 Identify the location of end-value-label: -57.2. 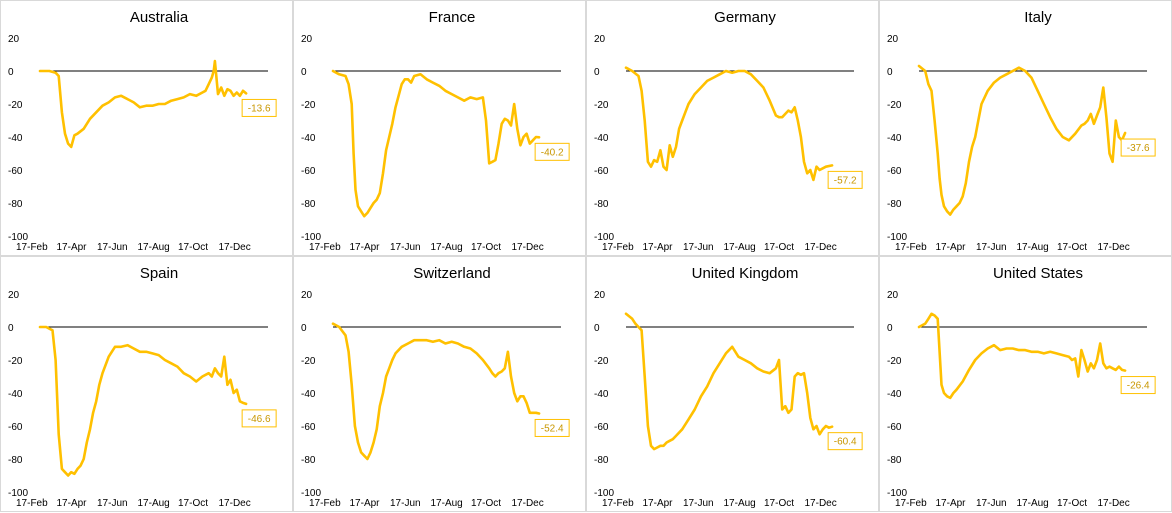
(845, 179).